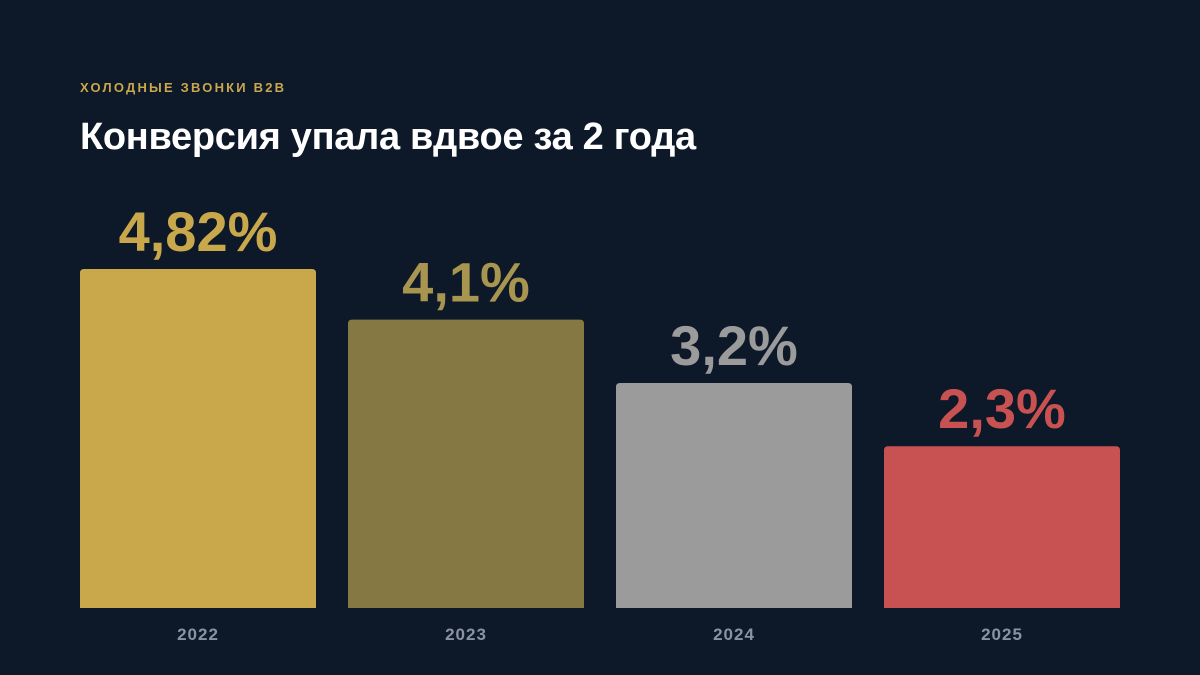  What do you see at coordinates (1002, 408) in the screenshot?
I see `value-label-2025: 2,3%` at bounding box center [1002, 408].